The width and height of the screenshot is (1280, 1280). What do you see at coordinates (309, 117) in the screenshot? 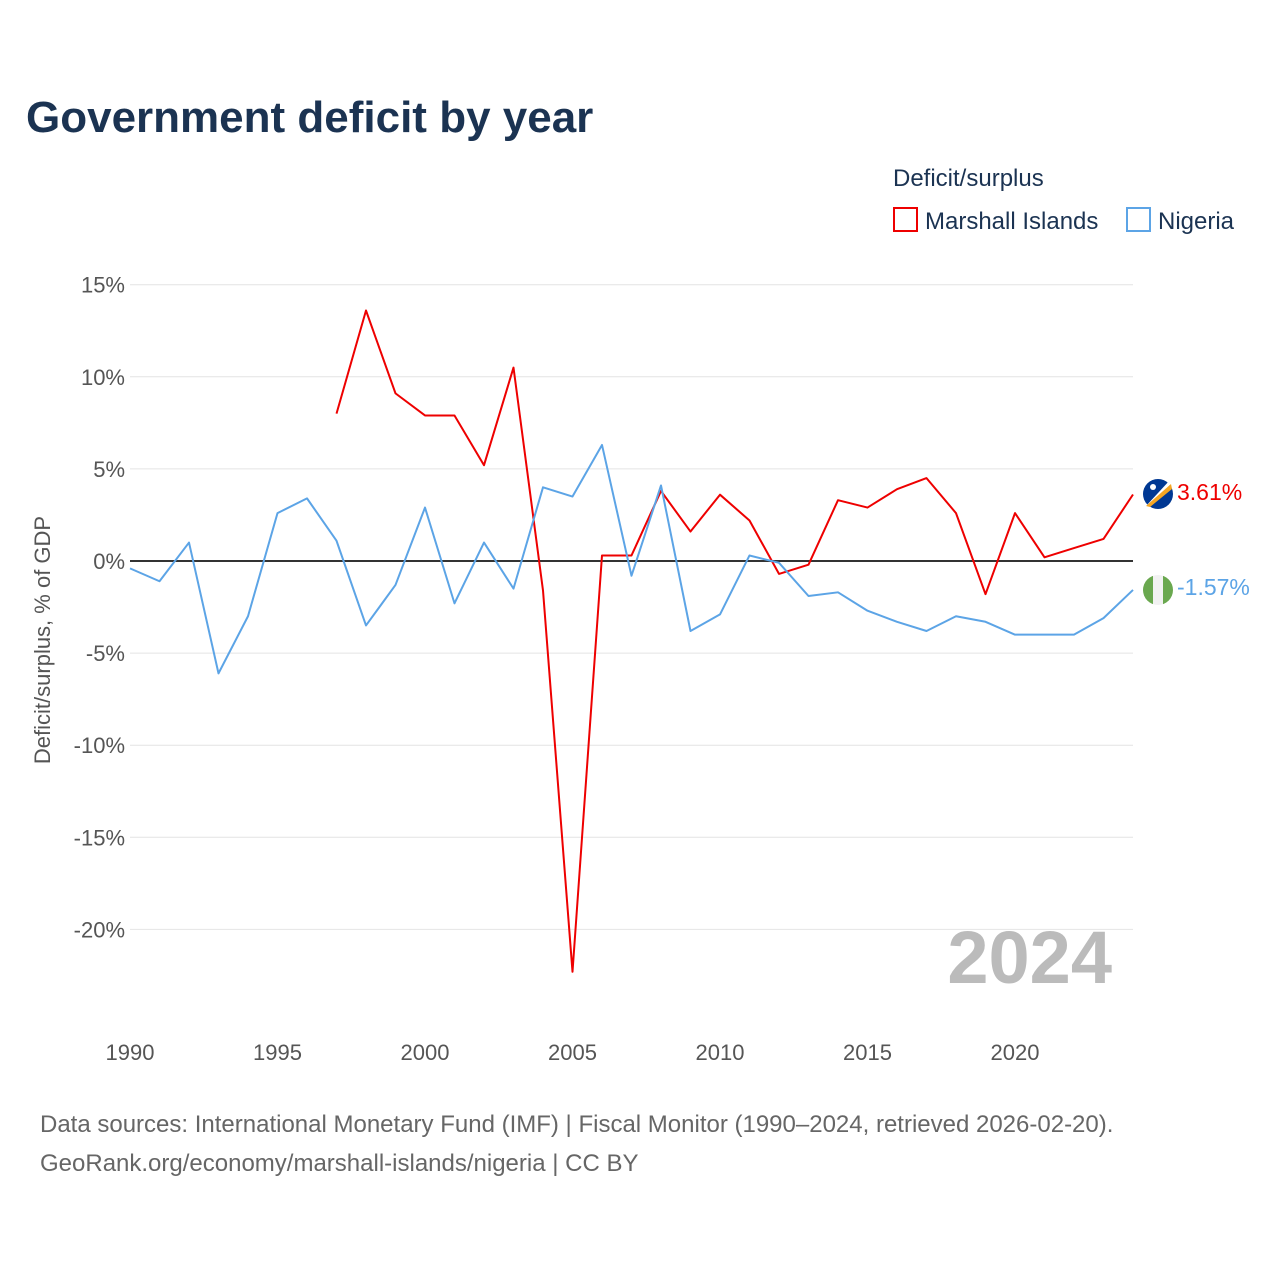
I see `chart-title: Government deficit by year` at bounding box center [309, 117].